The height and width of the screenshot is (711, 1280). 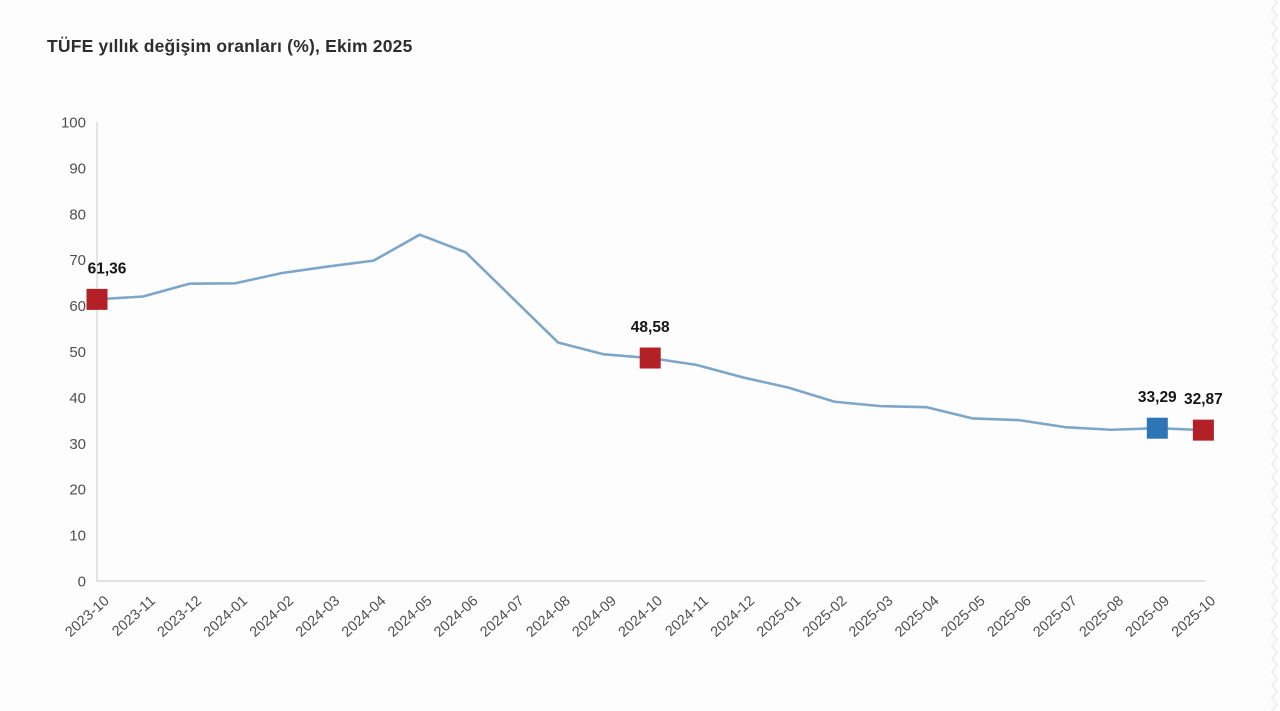 What do you see at coordinates (1157, 397) in the screenshot?
I see `data-point-label: 33,29` at bounding box center [1157, 397].